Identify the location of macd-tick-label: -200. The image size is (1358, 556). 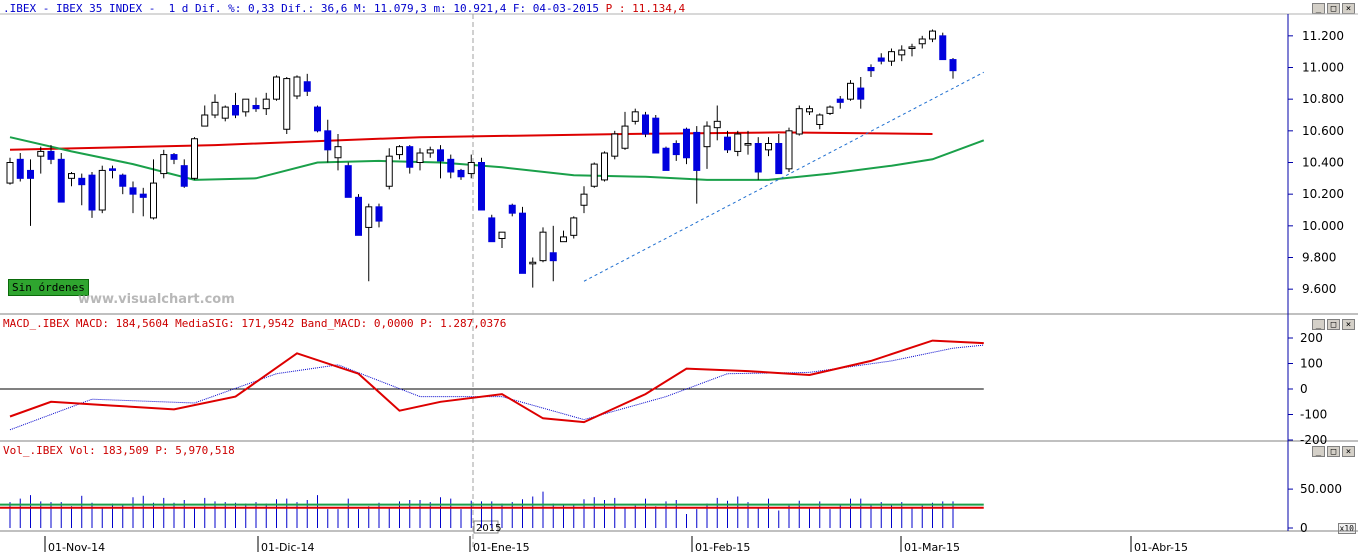
(1313, 440).